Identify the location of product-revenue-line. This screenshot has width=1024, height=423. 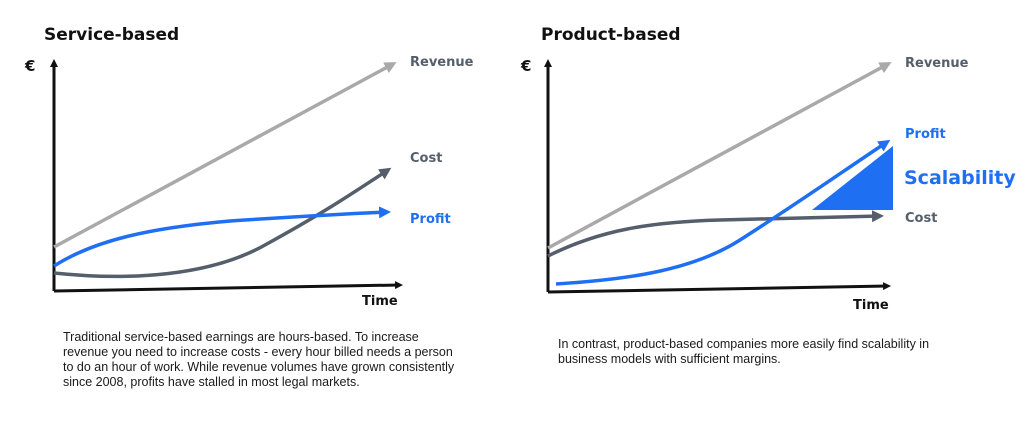
(719, 156).